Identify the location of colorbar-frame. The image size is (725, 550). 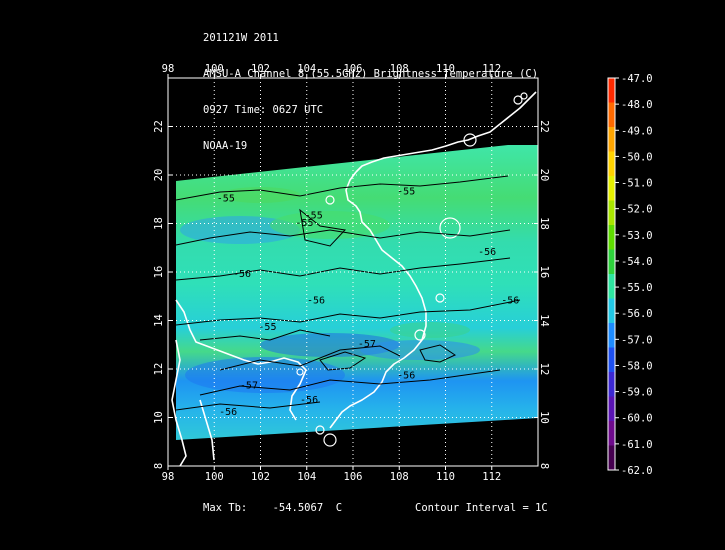
(611, 274).